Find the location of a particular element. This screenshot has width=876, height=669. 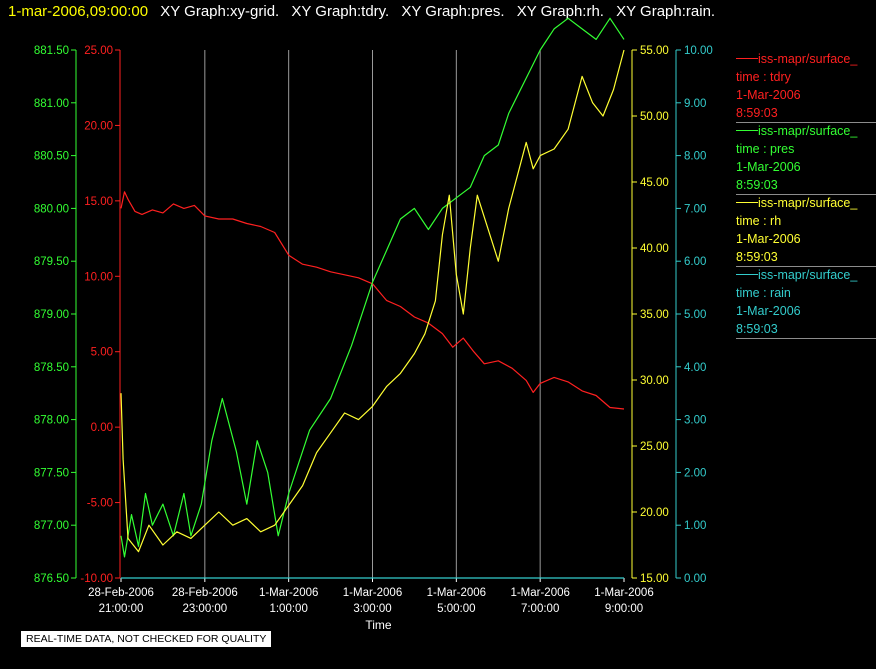

axis-tick-label-rh-6: 45.00 is located at coordinates (654, 183).